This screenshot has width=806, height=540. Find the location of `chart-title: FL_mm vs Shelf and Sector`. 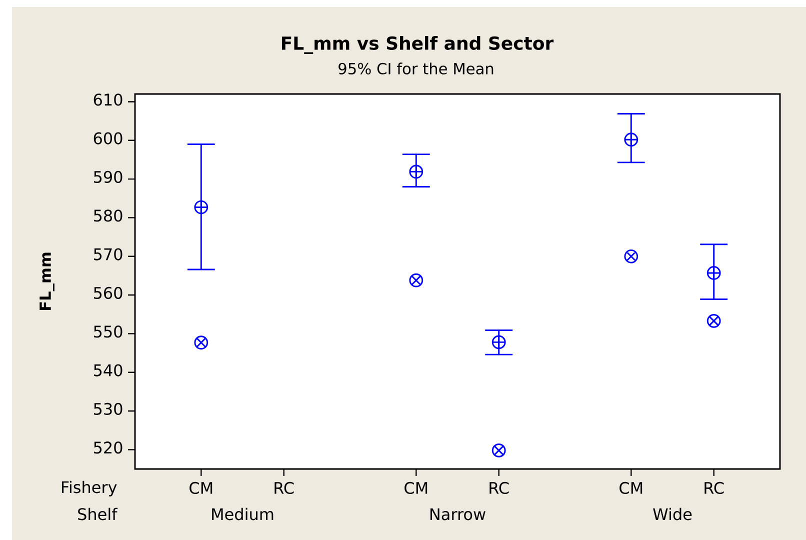

chart-title: FL_mm vs Shelf and Sector is located at coordinates (418, 45).